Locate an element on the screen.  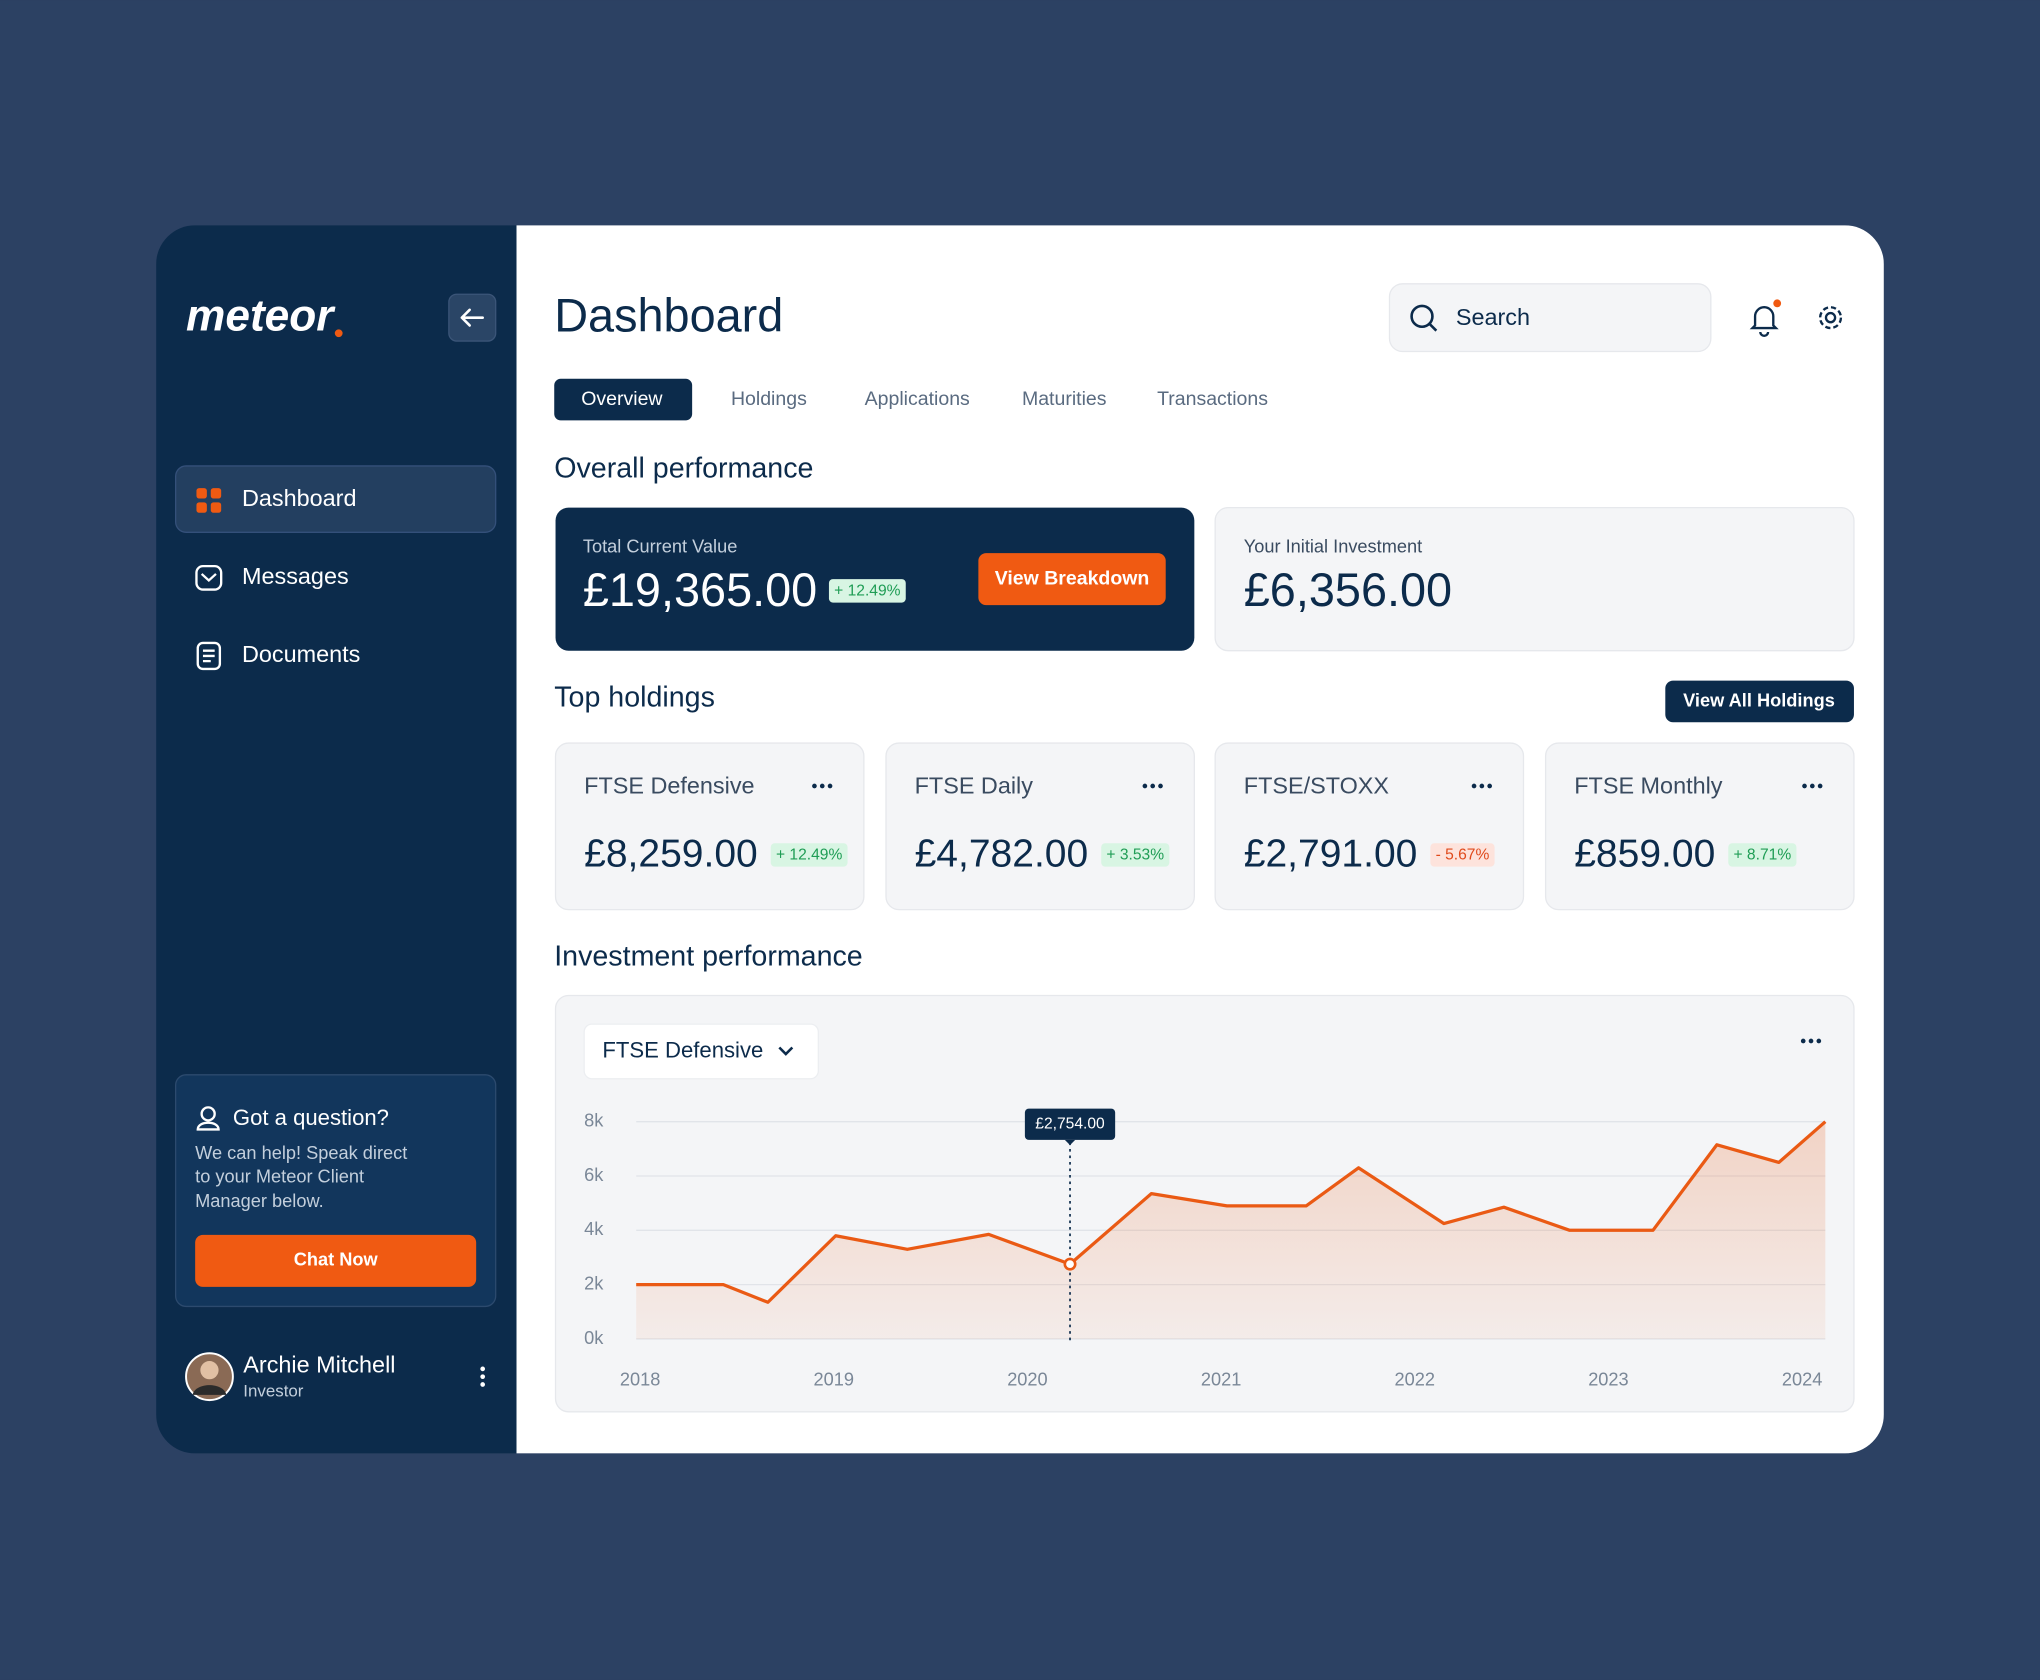
user-name: Archie Mitchell is located at coordinates (319, 1364).